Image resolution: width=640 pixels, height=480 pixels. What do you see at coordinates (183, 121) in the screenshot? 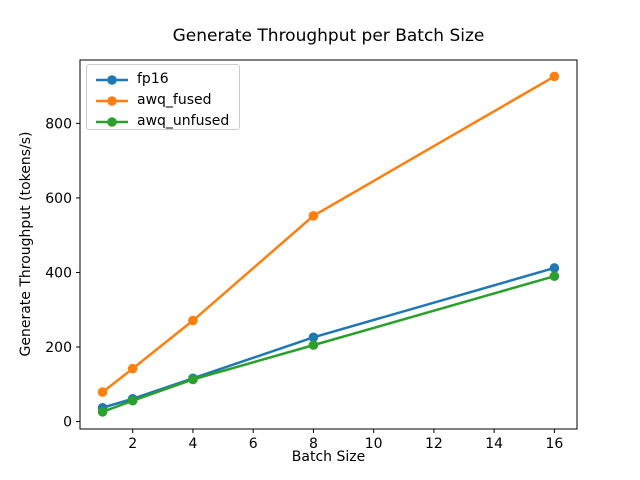
I see `legend-label: awq_unfused` at bounding box center [183, 121].